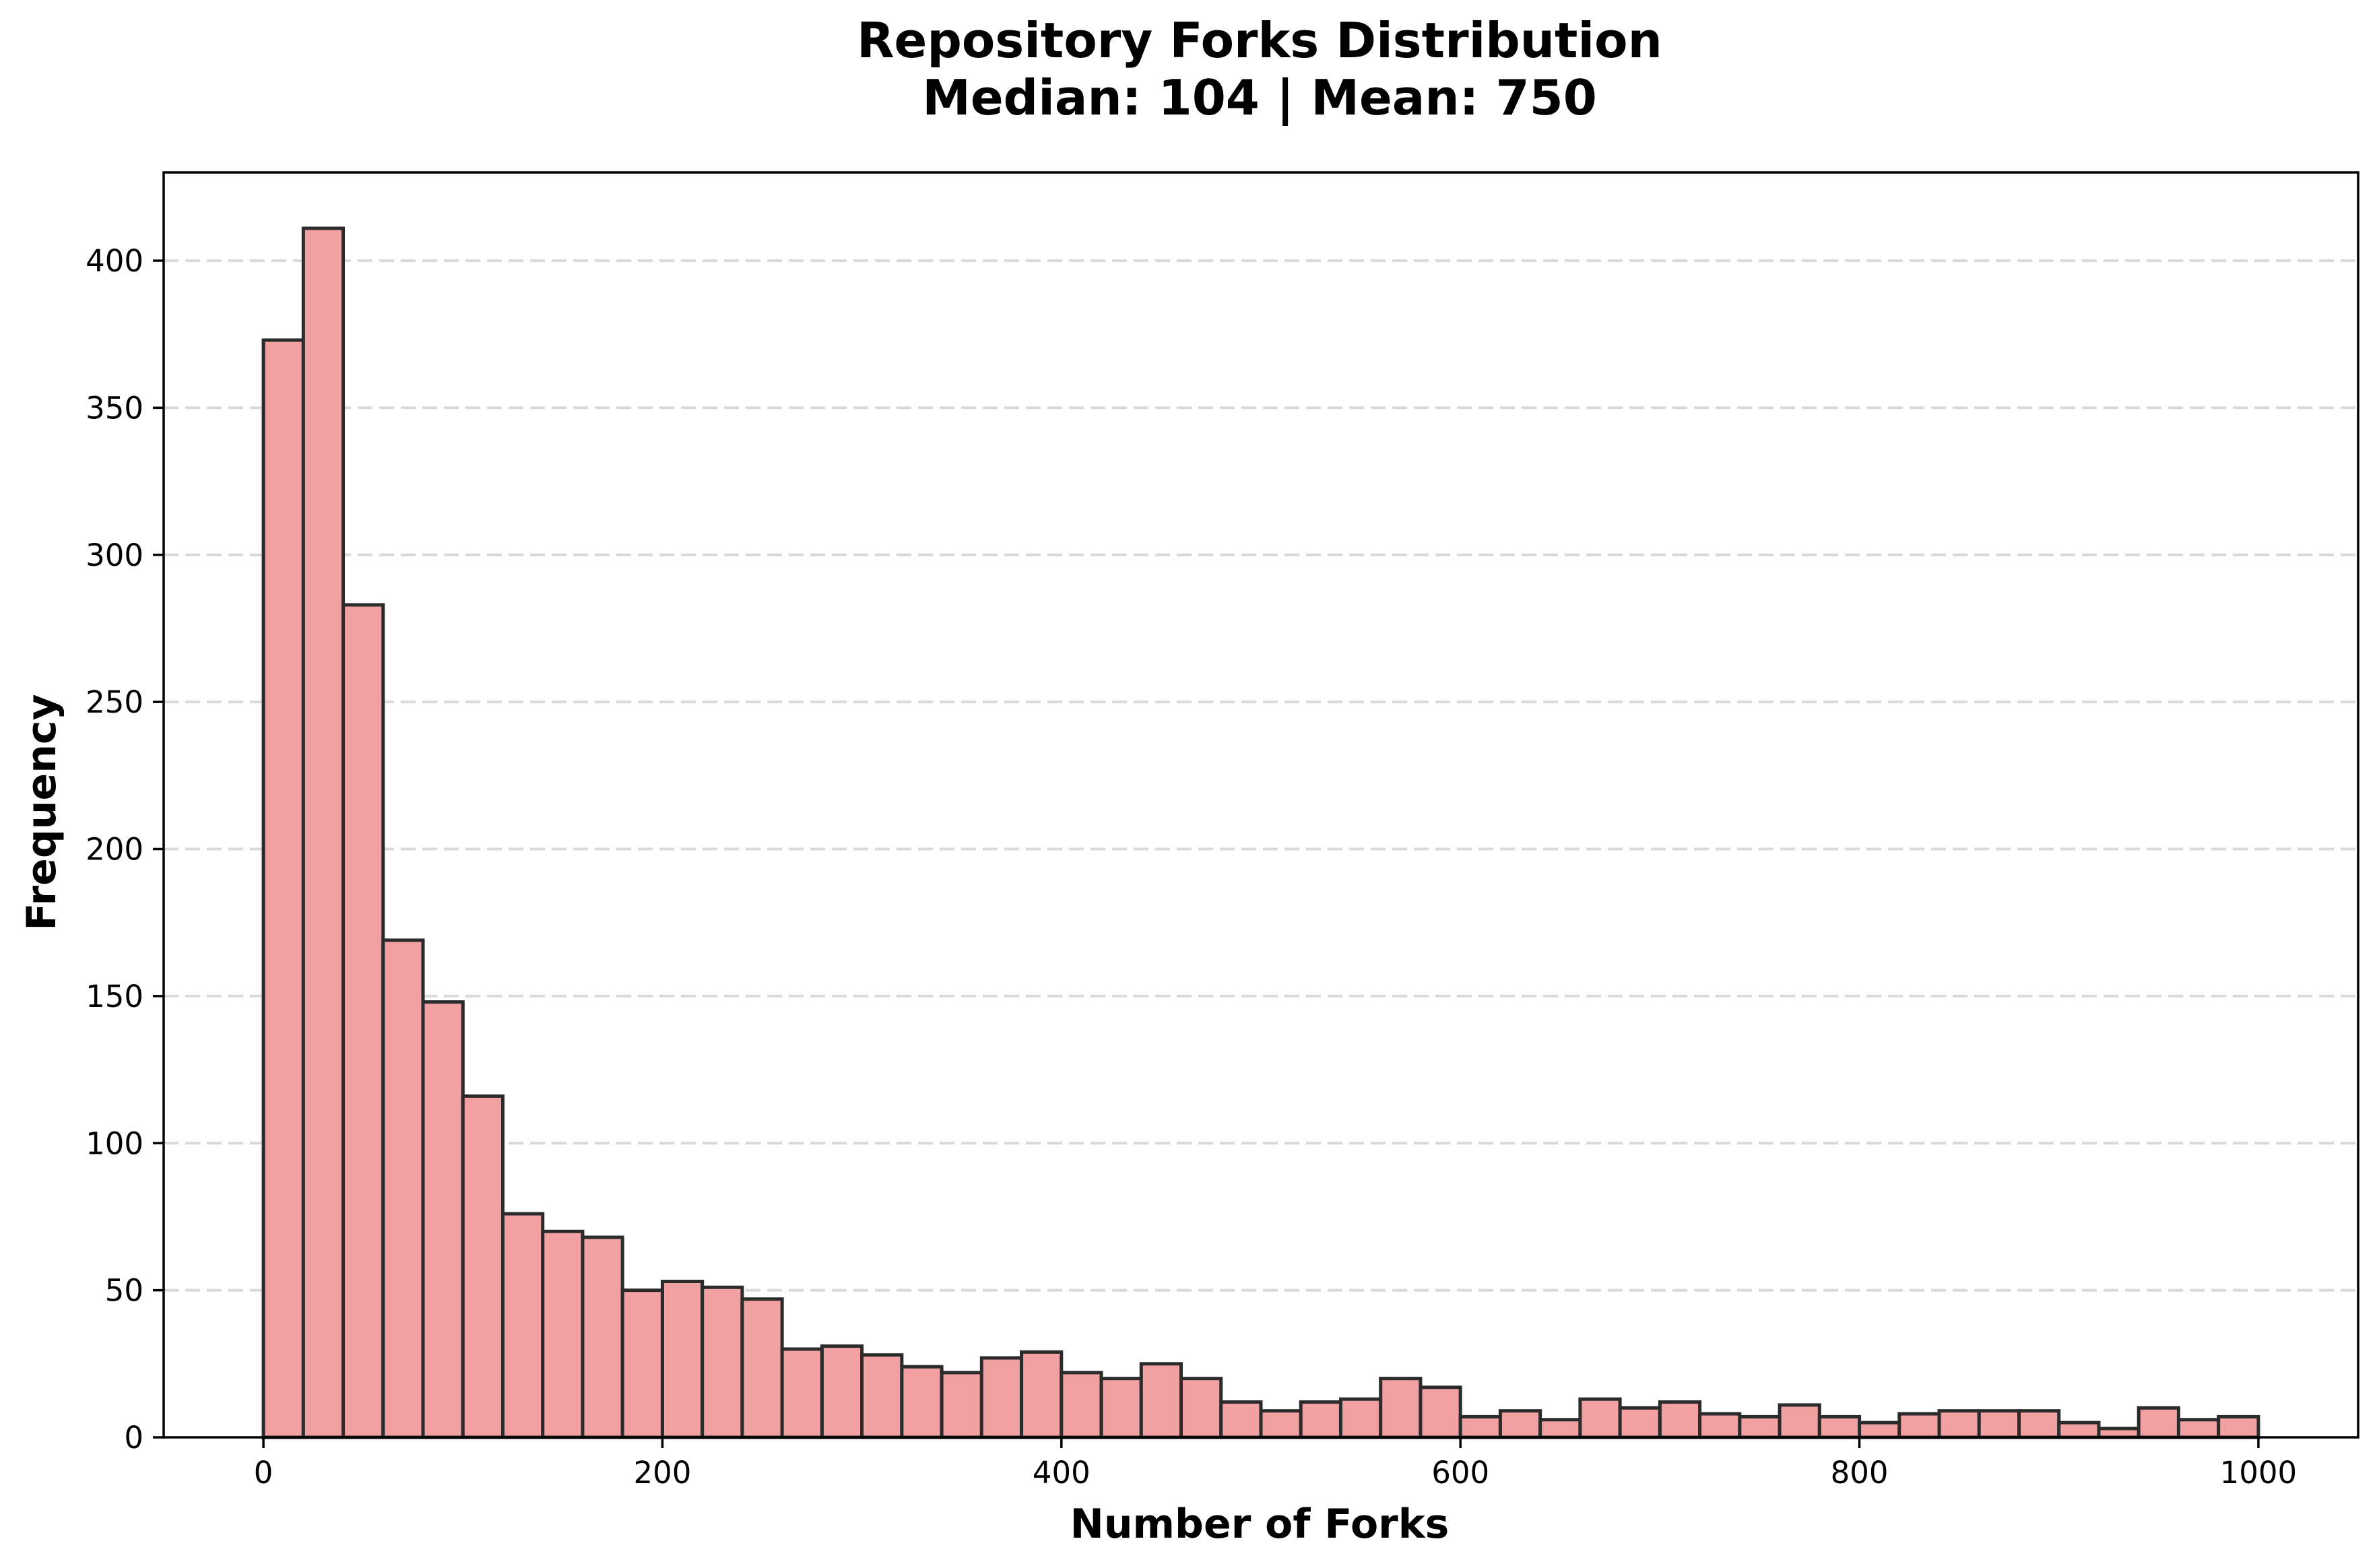 This screenshot has height=1568, width=2377. What do you see at coordinates (1061, 1473) in the screenshot?
I see `x-tick-label: 400` at bounding box center [1061, 1473].